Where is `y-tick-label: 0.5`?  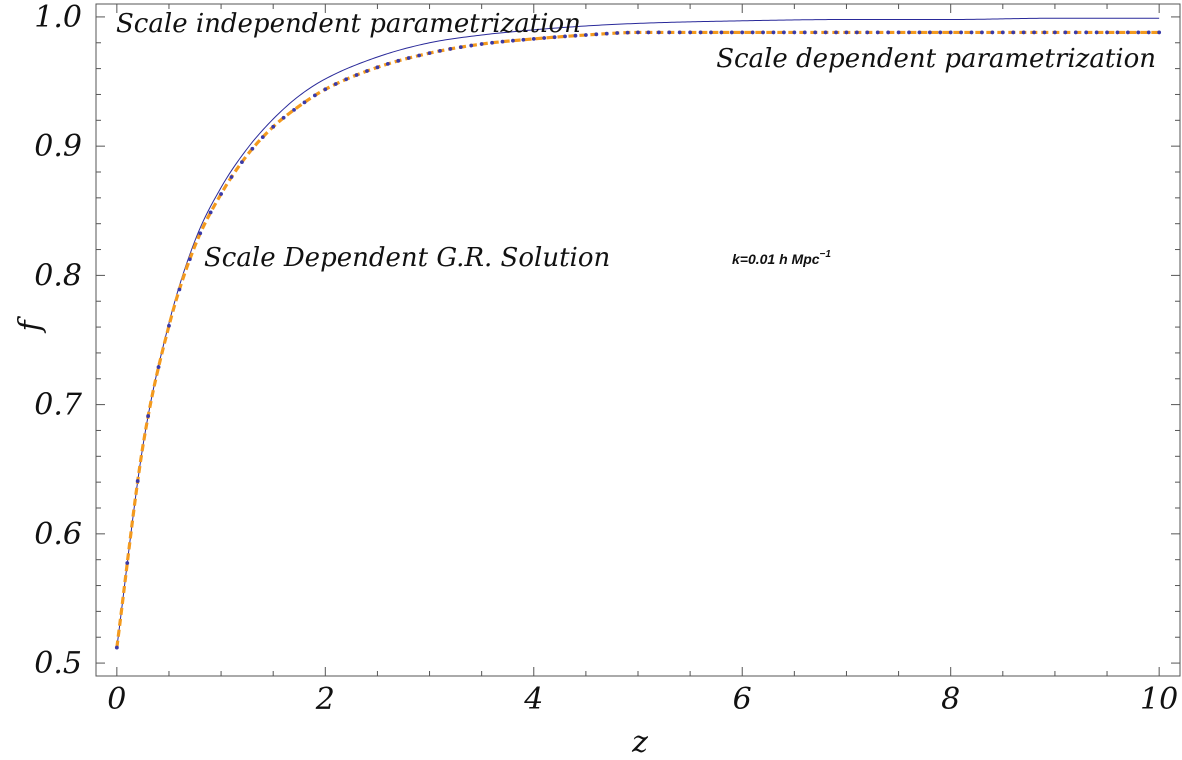 y-tick-label: 0.5 is located at coordinates (58, 663).